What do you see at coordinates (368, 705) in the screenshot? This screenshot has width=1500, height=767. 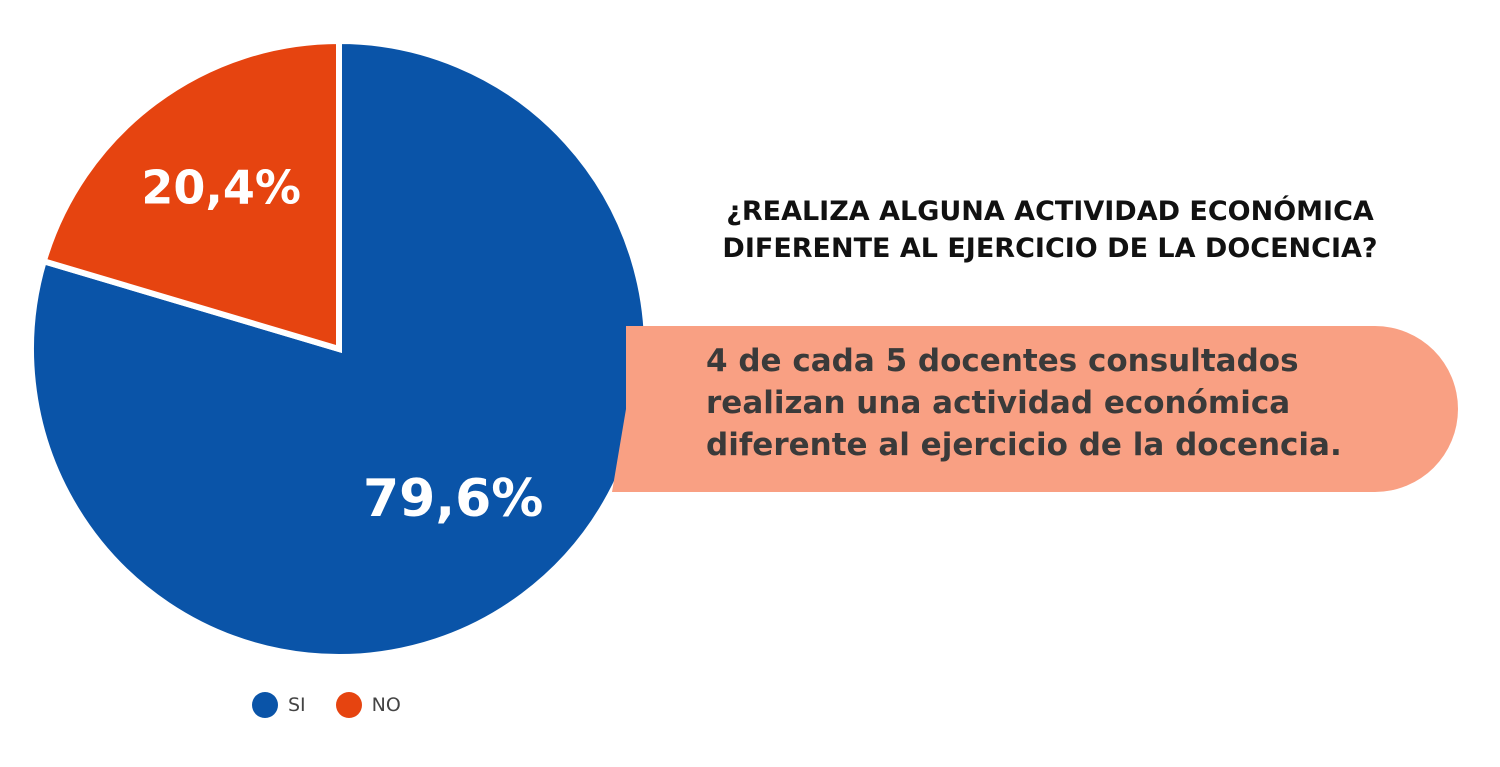 I see `legend-item-no: NO` at bounding box center [368, 705].